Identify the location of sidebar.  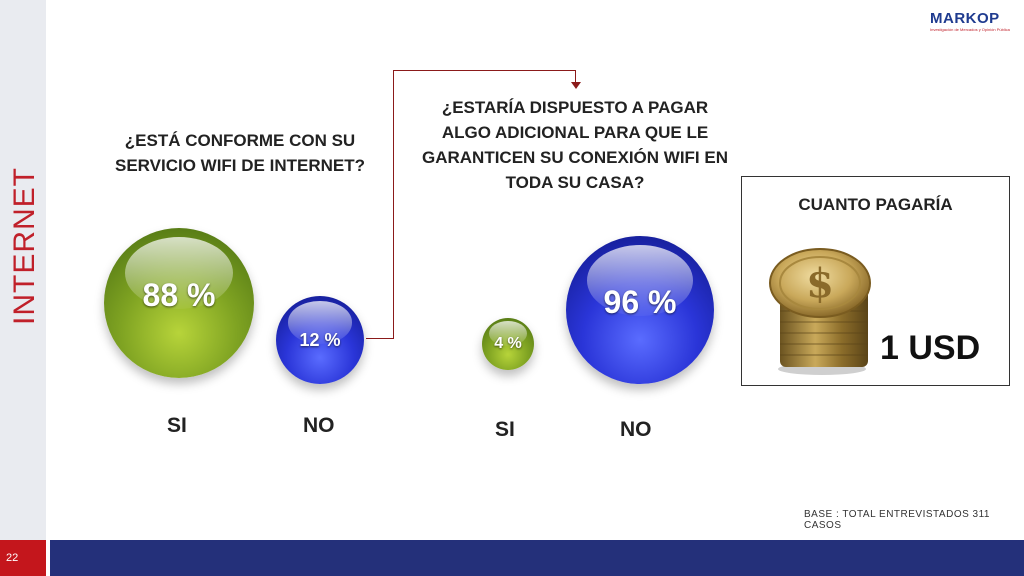
(23, 270).